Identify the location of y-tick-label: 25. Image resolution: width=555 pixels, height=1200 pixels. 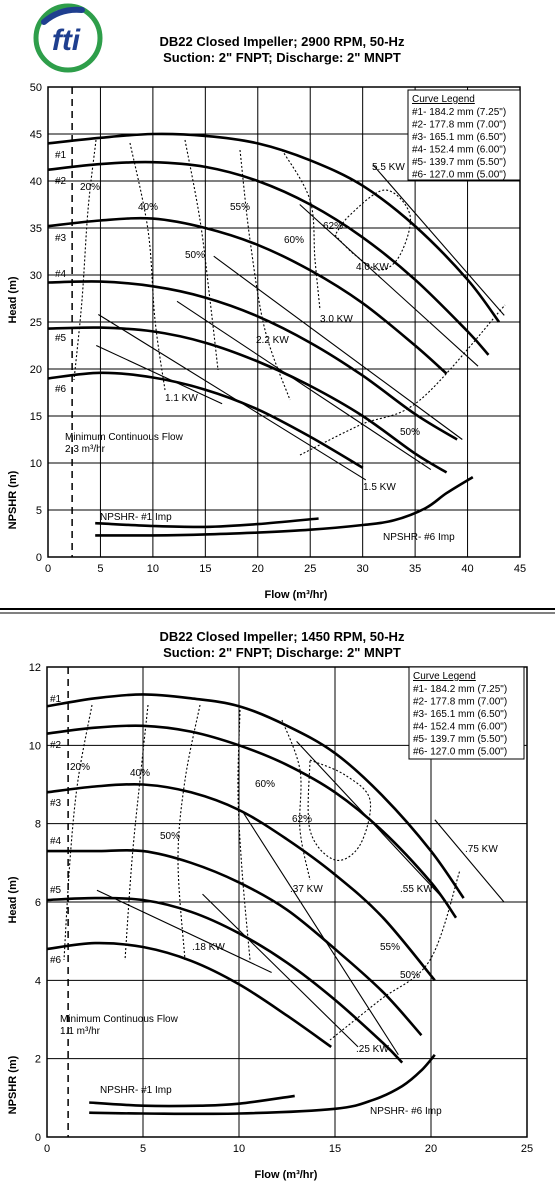
(36, 323).